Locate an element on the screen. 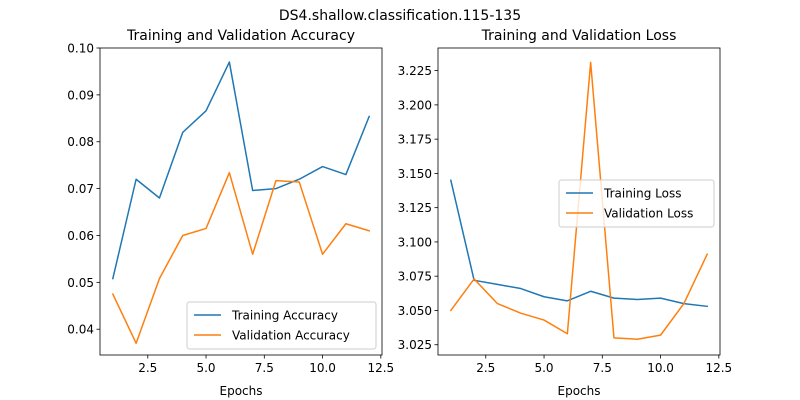 This screenshot has width=800, height=400. accuracy-y-tick-label: 0.10 is located at coordinates (80, 49).